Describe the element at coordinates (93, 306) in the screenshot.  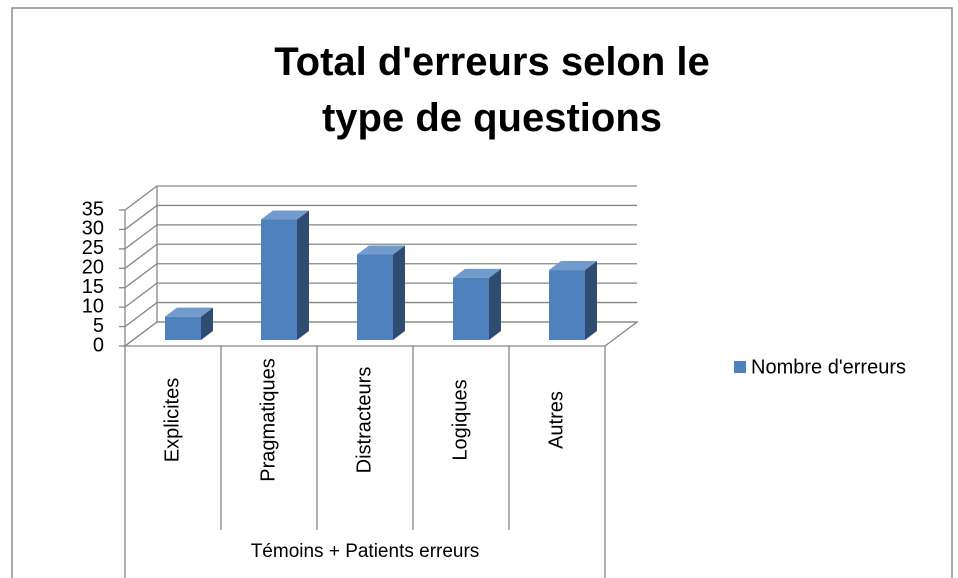
I see `y-tick-label: 10` at that location.